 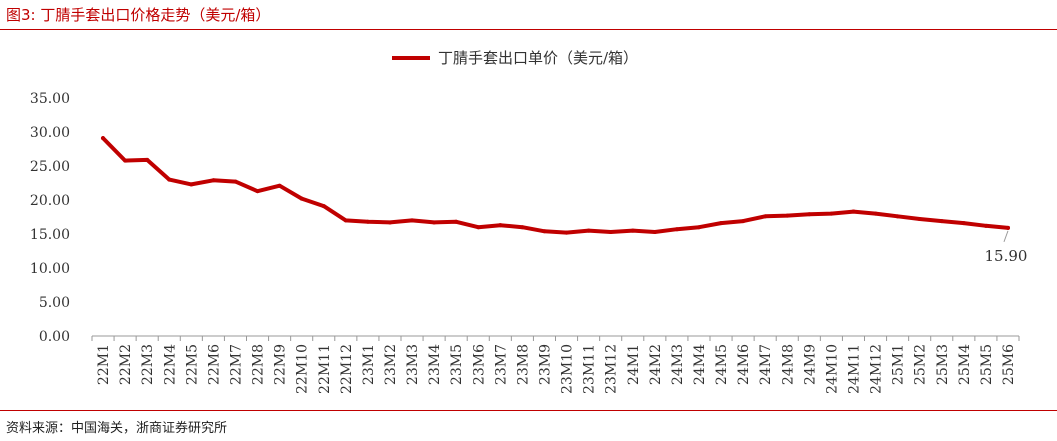 What do you see at coordinates (50, 201) in the screenshot?
I see `y-tick-label: 20.00` at bounding box center [50, 201].